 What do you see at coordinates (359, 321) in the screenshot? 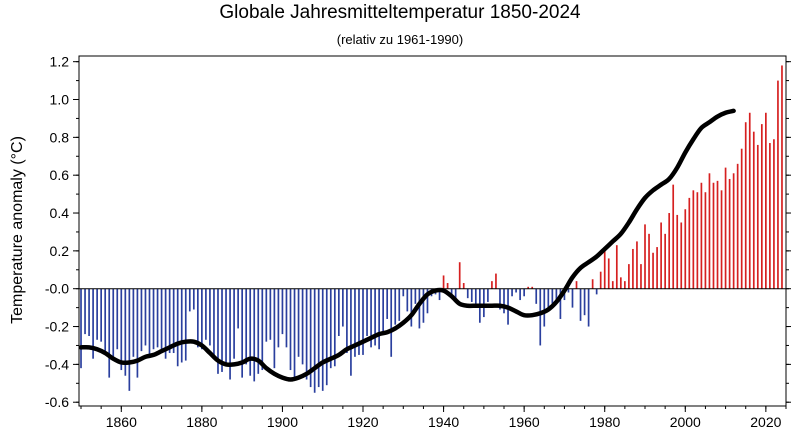
I see `bar-1919` at bounding box center [359, 321].